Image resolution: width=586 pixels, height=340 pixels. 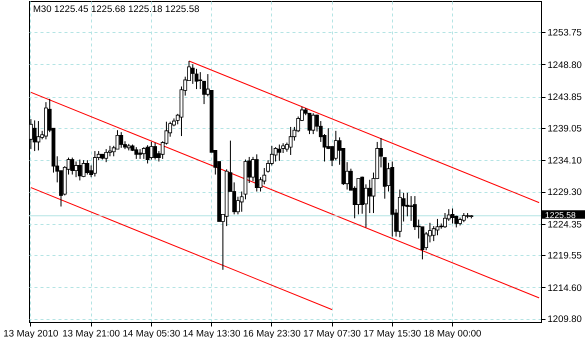 I want to click on ref-line-label: 1225.58, so click(x=560, y=215).